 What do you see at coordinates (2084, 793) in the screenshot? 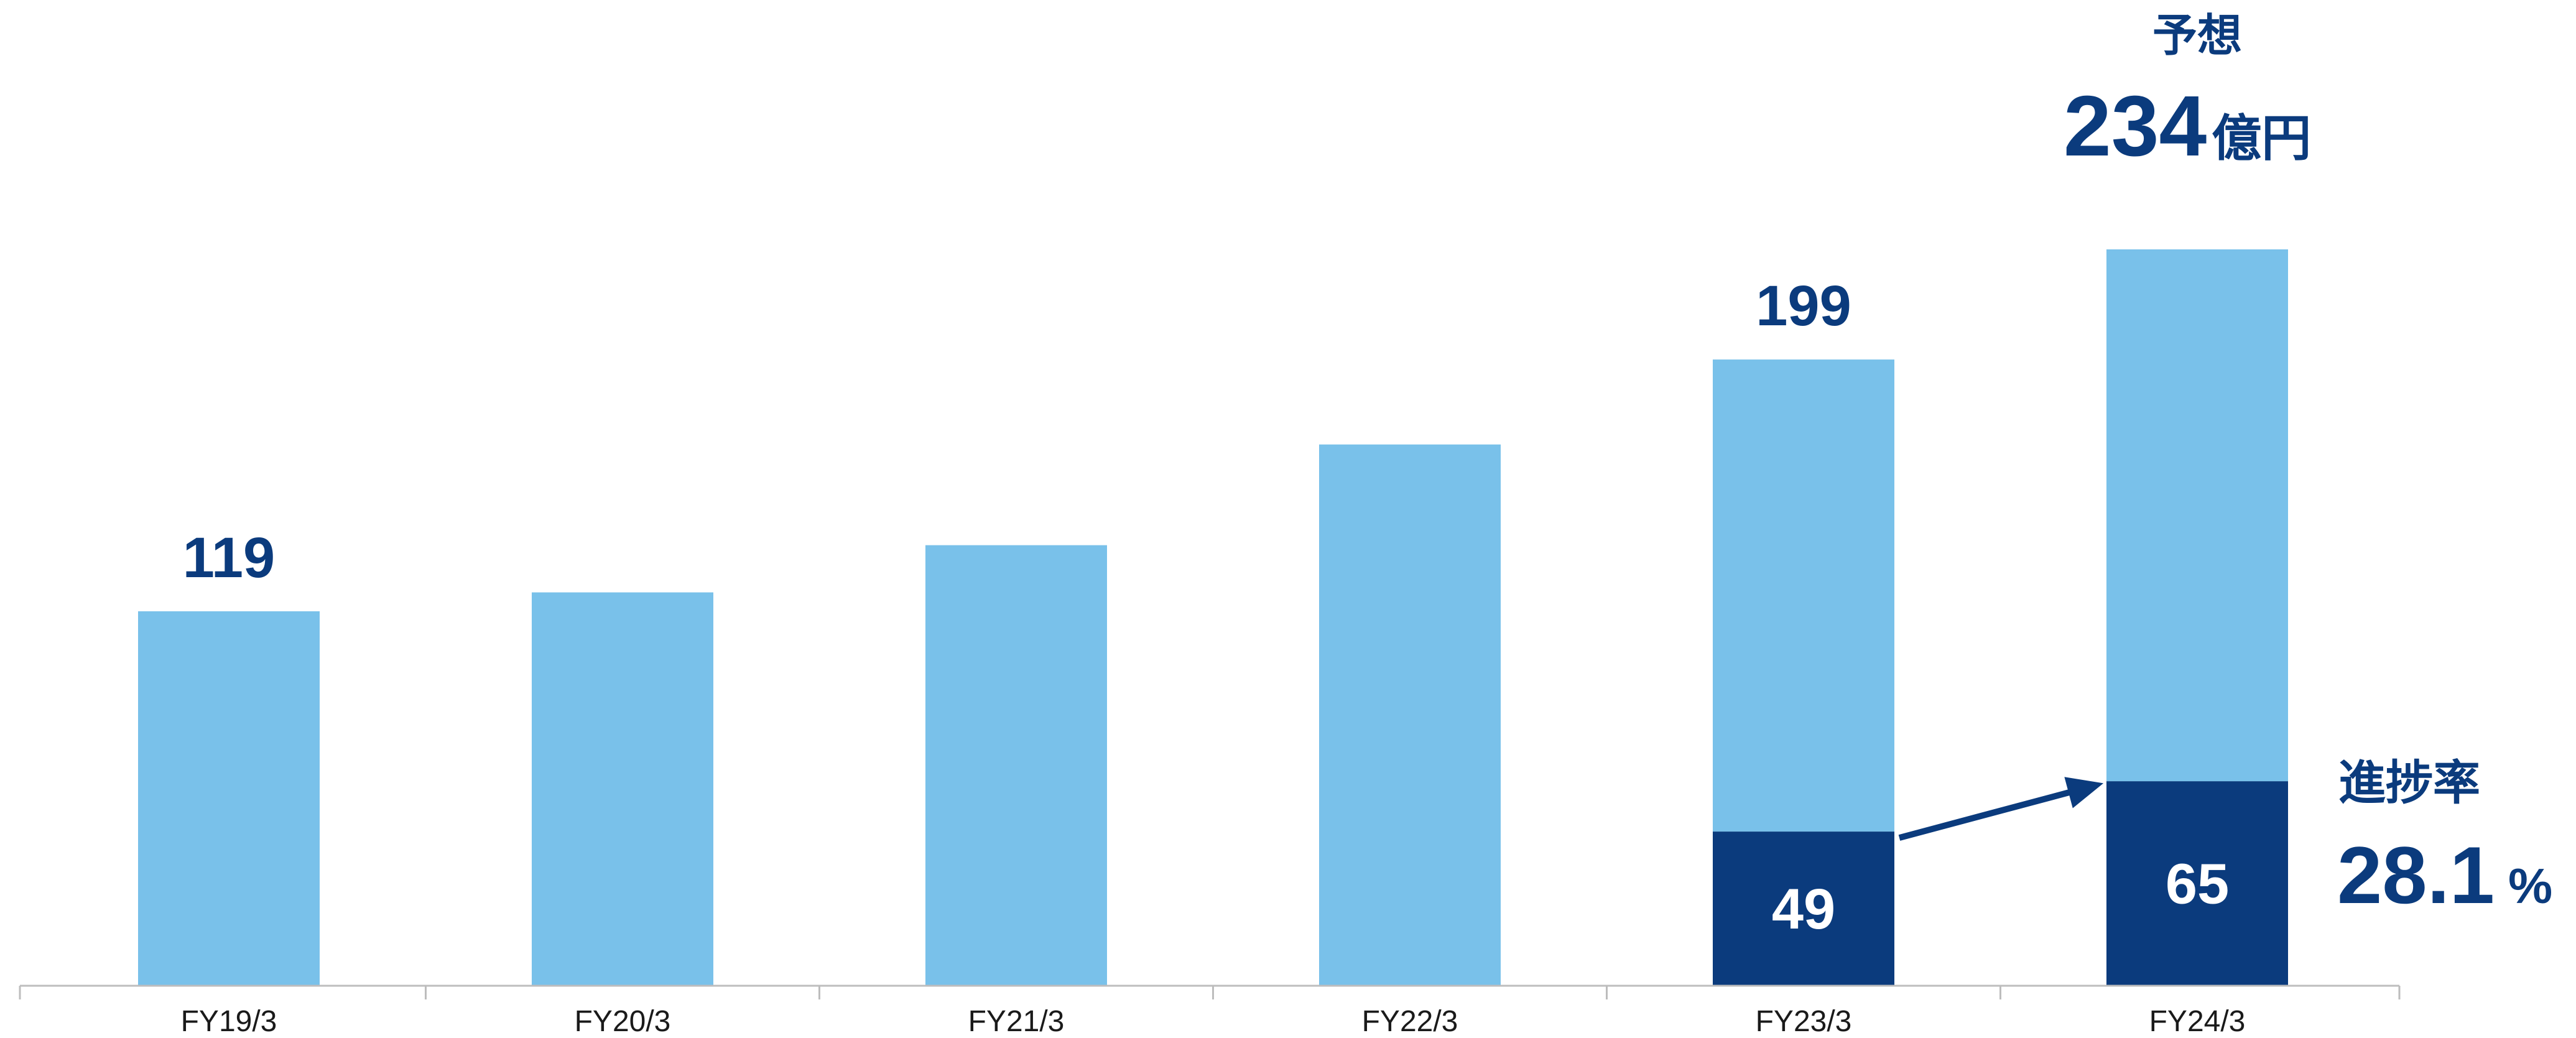
I see `progress-arrow-head` at bounding box center [2084, 793].